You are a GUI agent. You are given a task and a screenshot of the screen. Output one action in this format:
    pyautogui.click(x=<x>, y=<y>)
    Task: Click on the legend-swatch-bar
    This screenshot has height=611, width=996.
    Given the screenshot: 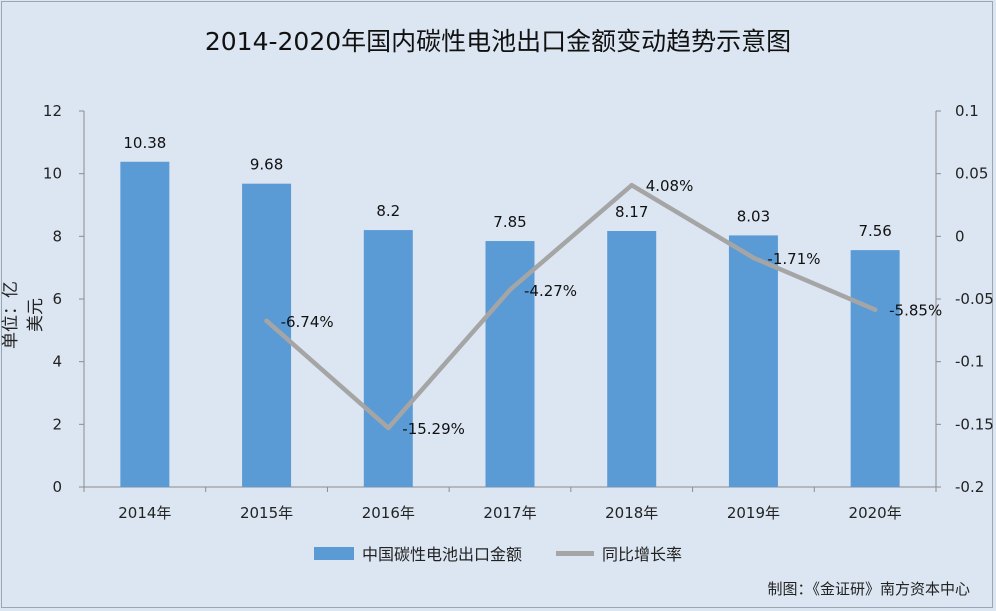 What is the action you would take?
    pyautogui.click(x=333, y=553)
    